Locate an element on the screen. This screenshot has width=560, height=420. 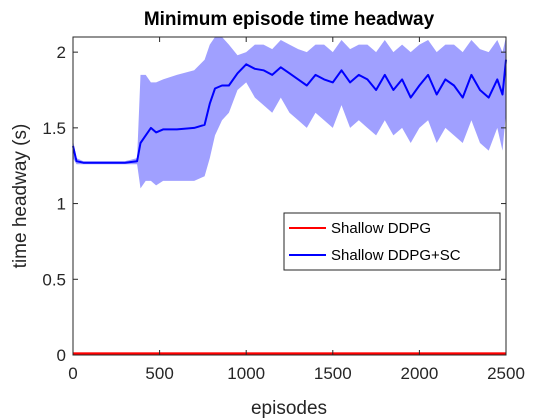
y-tick-label: 1 is located at coordinates (61, 204).